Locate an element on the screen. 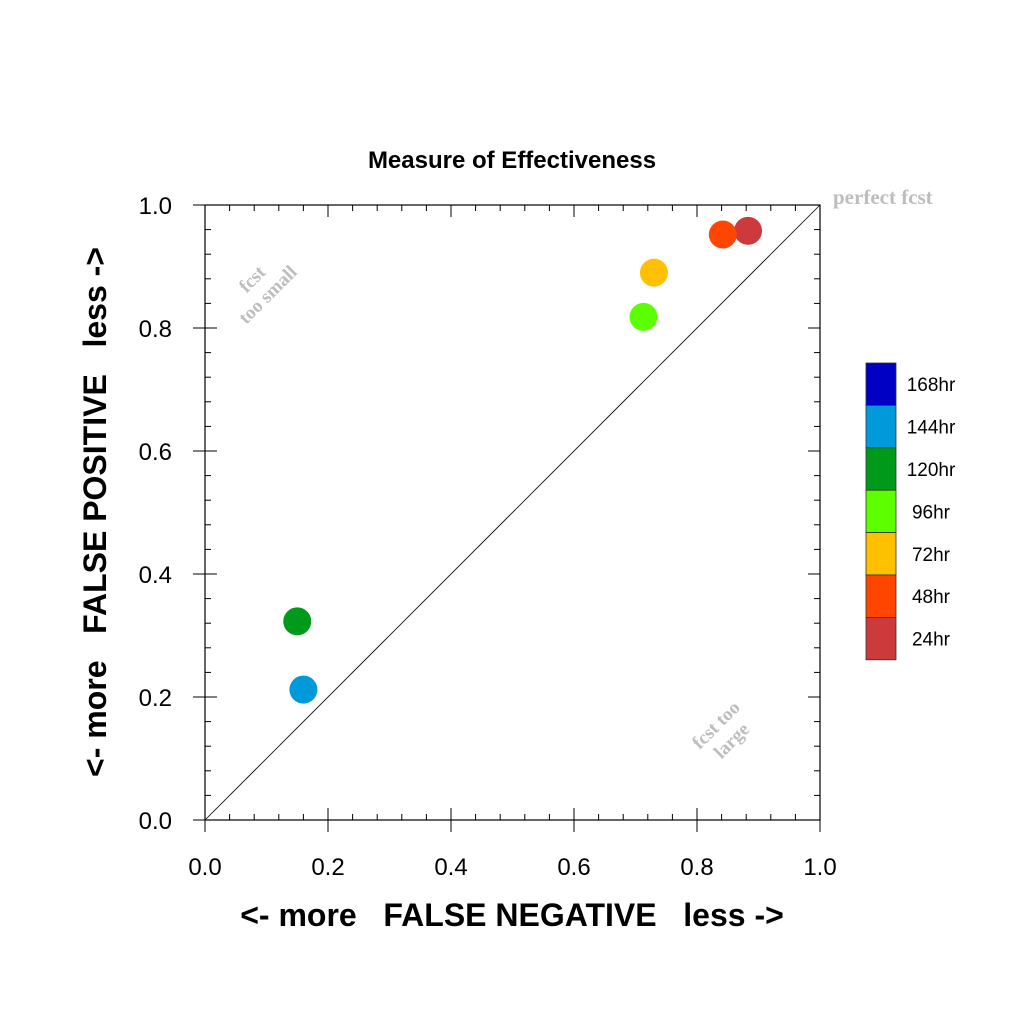 The height and width of the screenshot is (1024, 1024). y-tick-label: 0.0 is located at coordinates (155, 821).